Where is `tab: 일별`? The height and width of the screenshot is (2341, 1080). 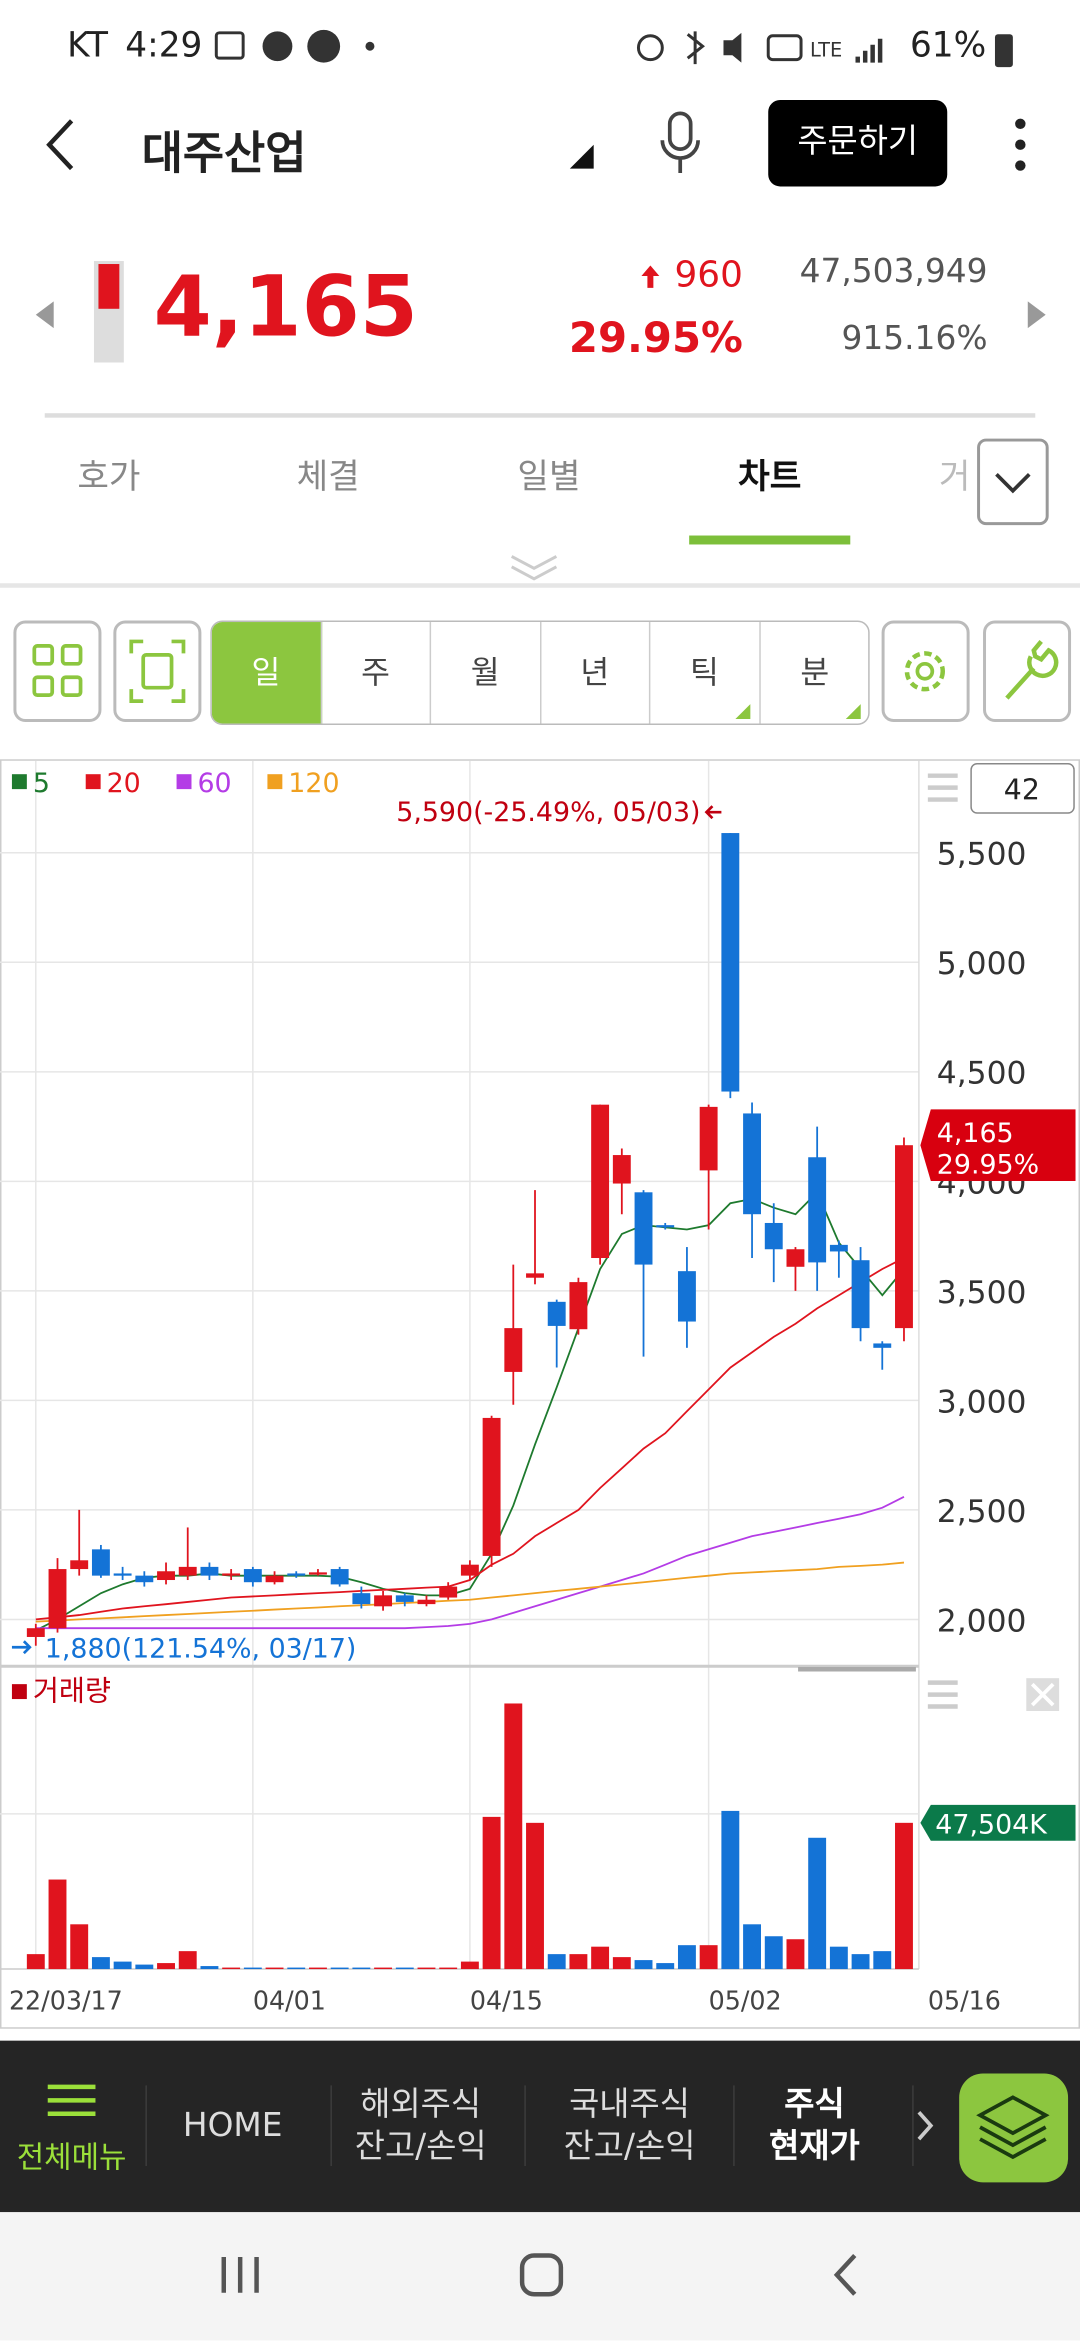 tab: 일별 is located at coordinates (549, 477).